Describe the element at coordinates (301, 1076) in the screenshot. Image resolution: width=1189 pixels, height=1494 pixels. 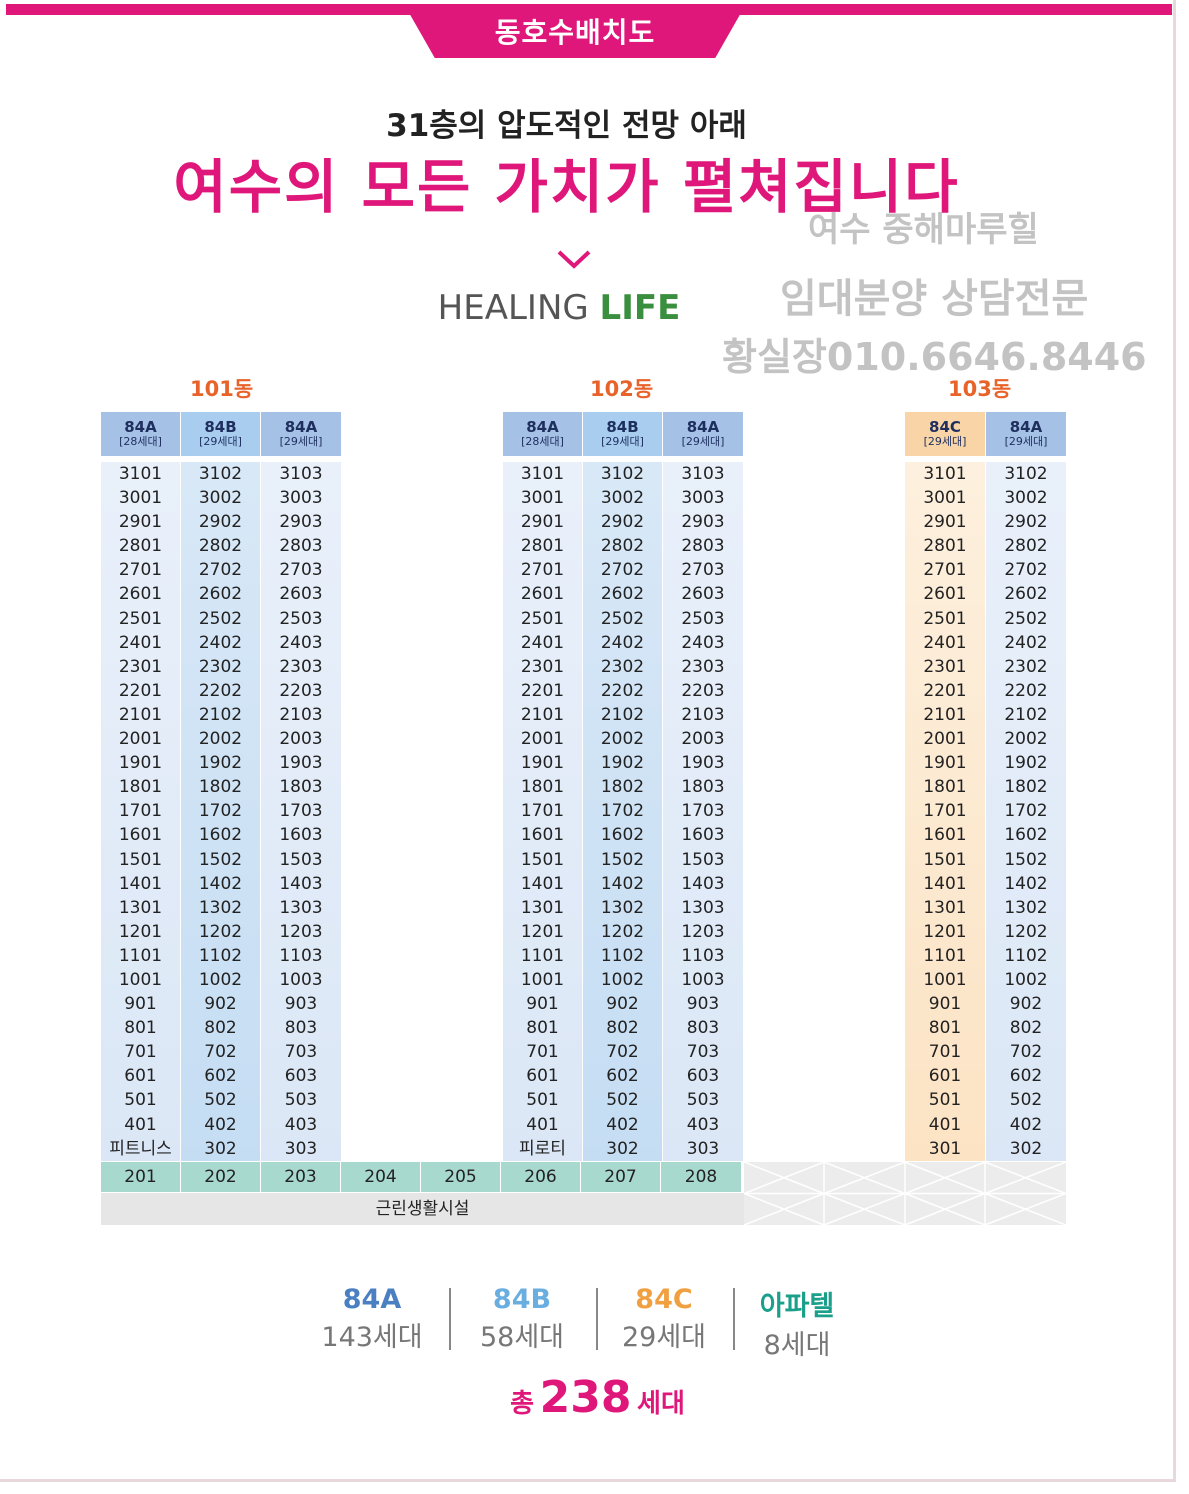
I see `unit-cell: 603` at that location.